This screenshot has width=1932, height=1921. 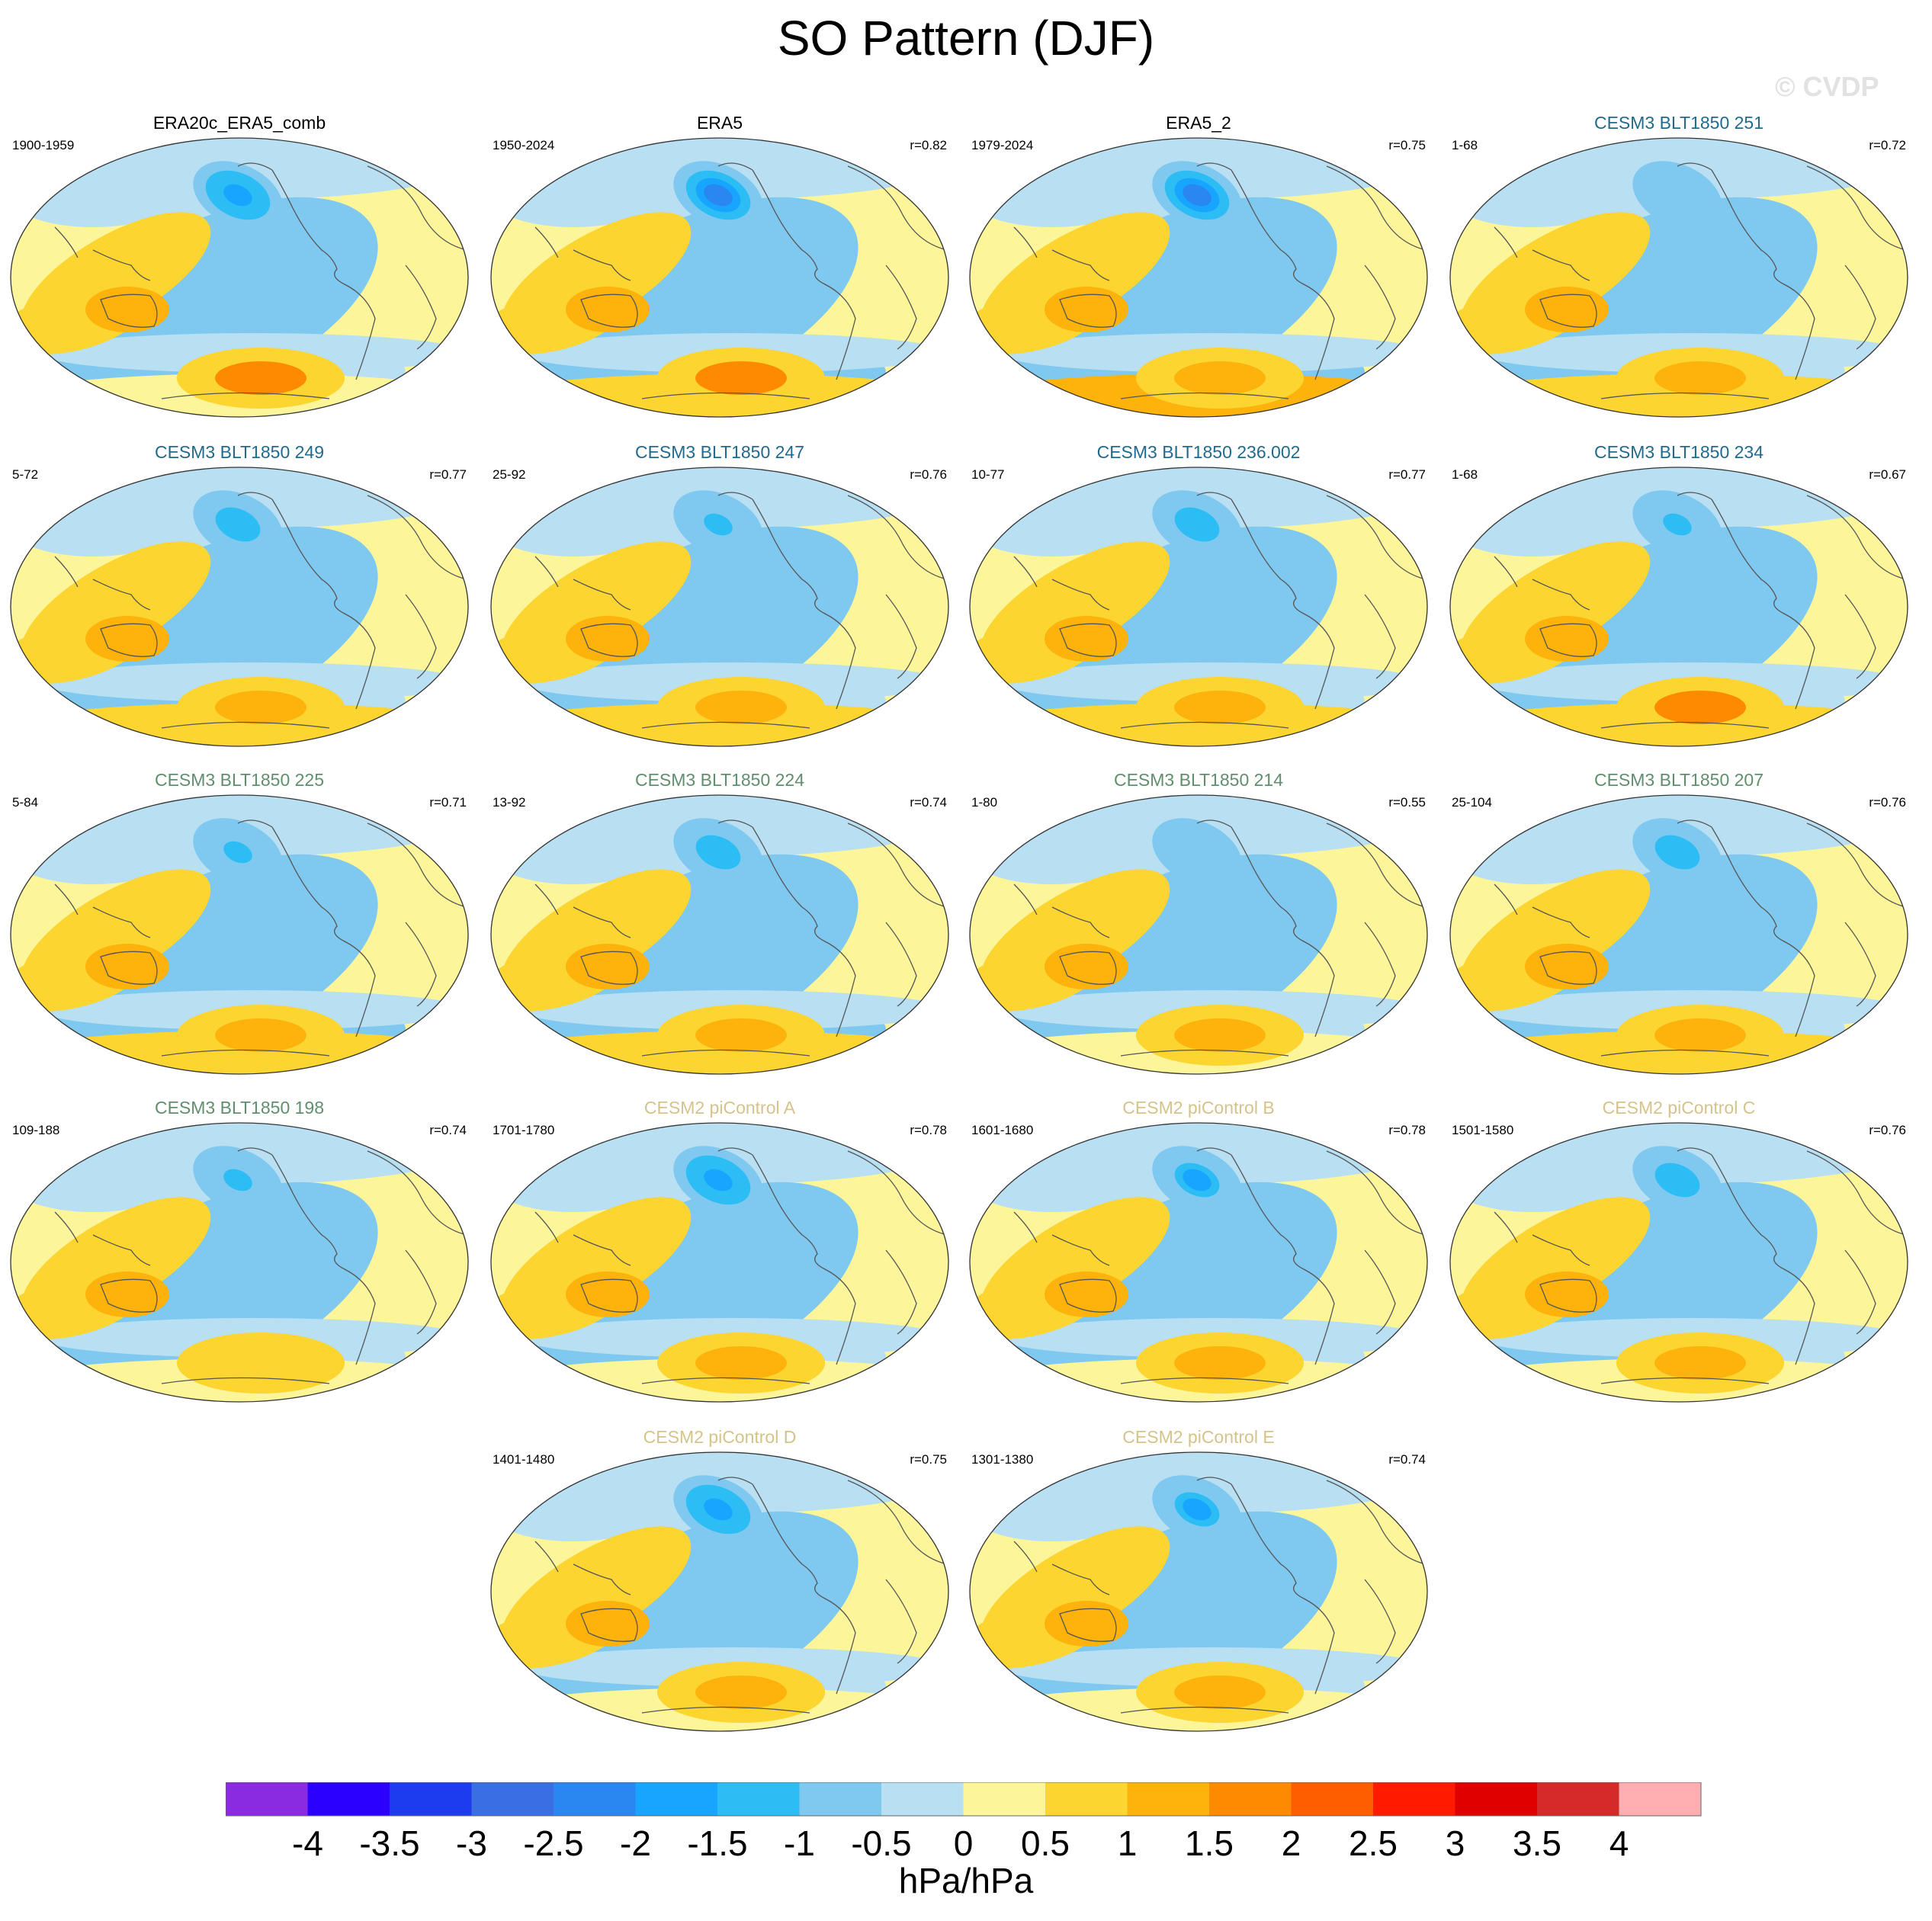 What do you see at coordinates (240, 1251) in the screenshot?
I see `map-panel: CESM3 BLT1850 198 109-188 r=0.74` at bounding box center [240, 1251].